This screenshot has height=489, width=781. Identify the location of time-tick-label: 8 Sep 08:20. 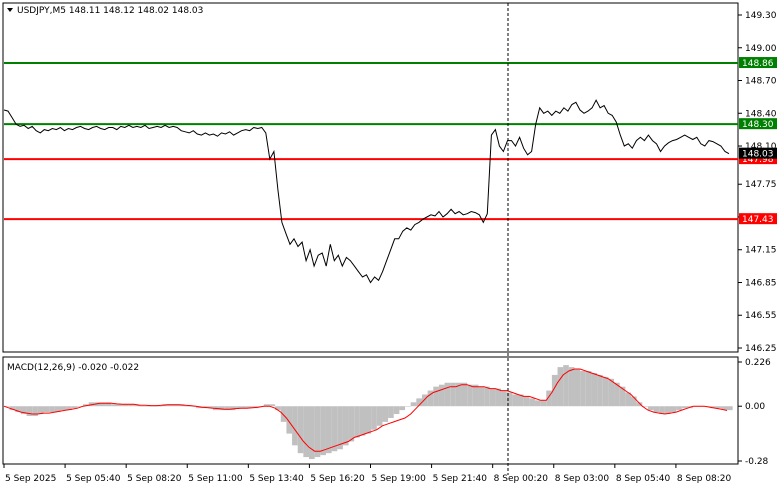
(704, 479).